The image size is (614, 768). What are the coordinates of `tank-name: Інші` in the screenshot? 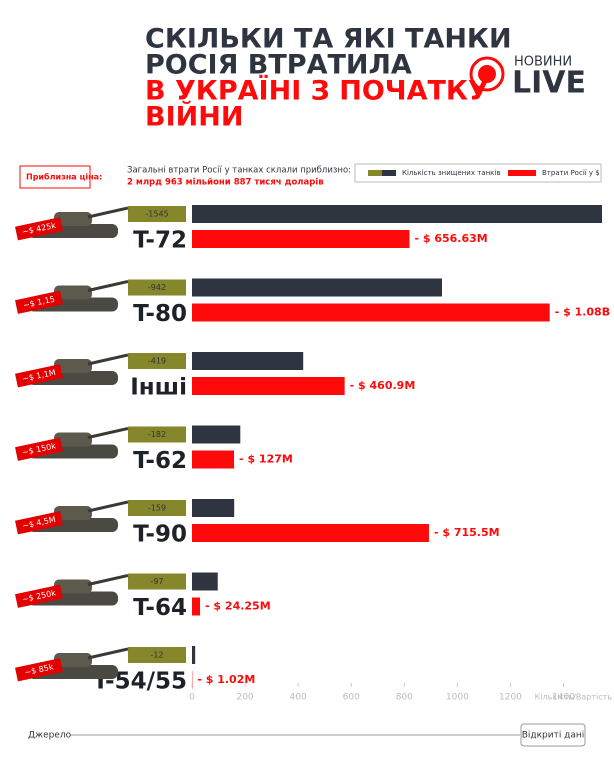 It's located at (158, 388).